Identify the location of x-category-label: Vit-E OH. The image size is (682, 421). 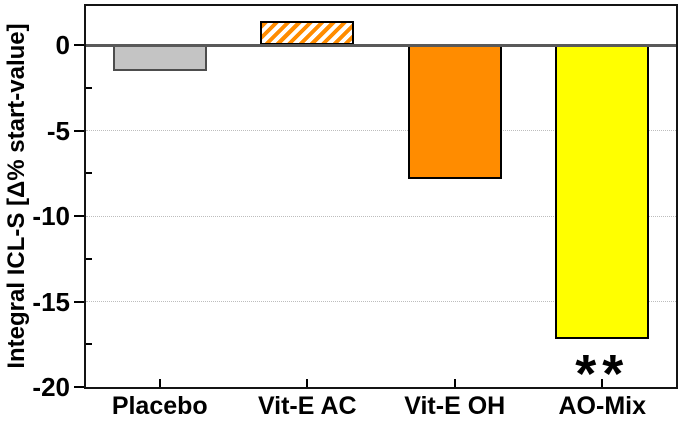
(455, 406).